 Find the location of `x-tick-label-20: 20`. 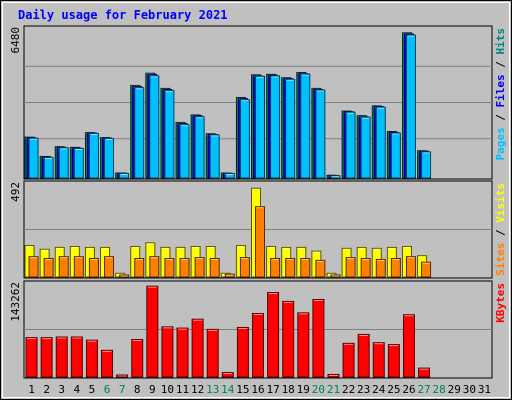

x-tick-label-20: 20 is located at coordinates (318, 389).